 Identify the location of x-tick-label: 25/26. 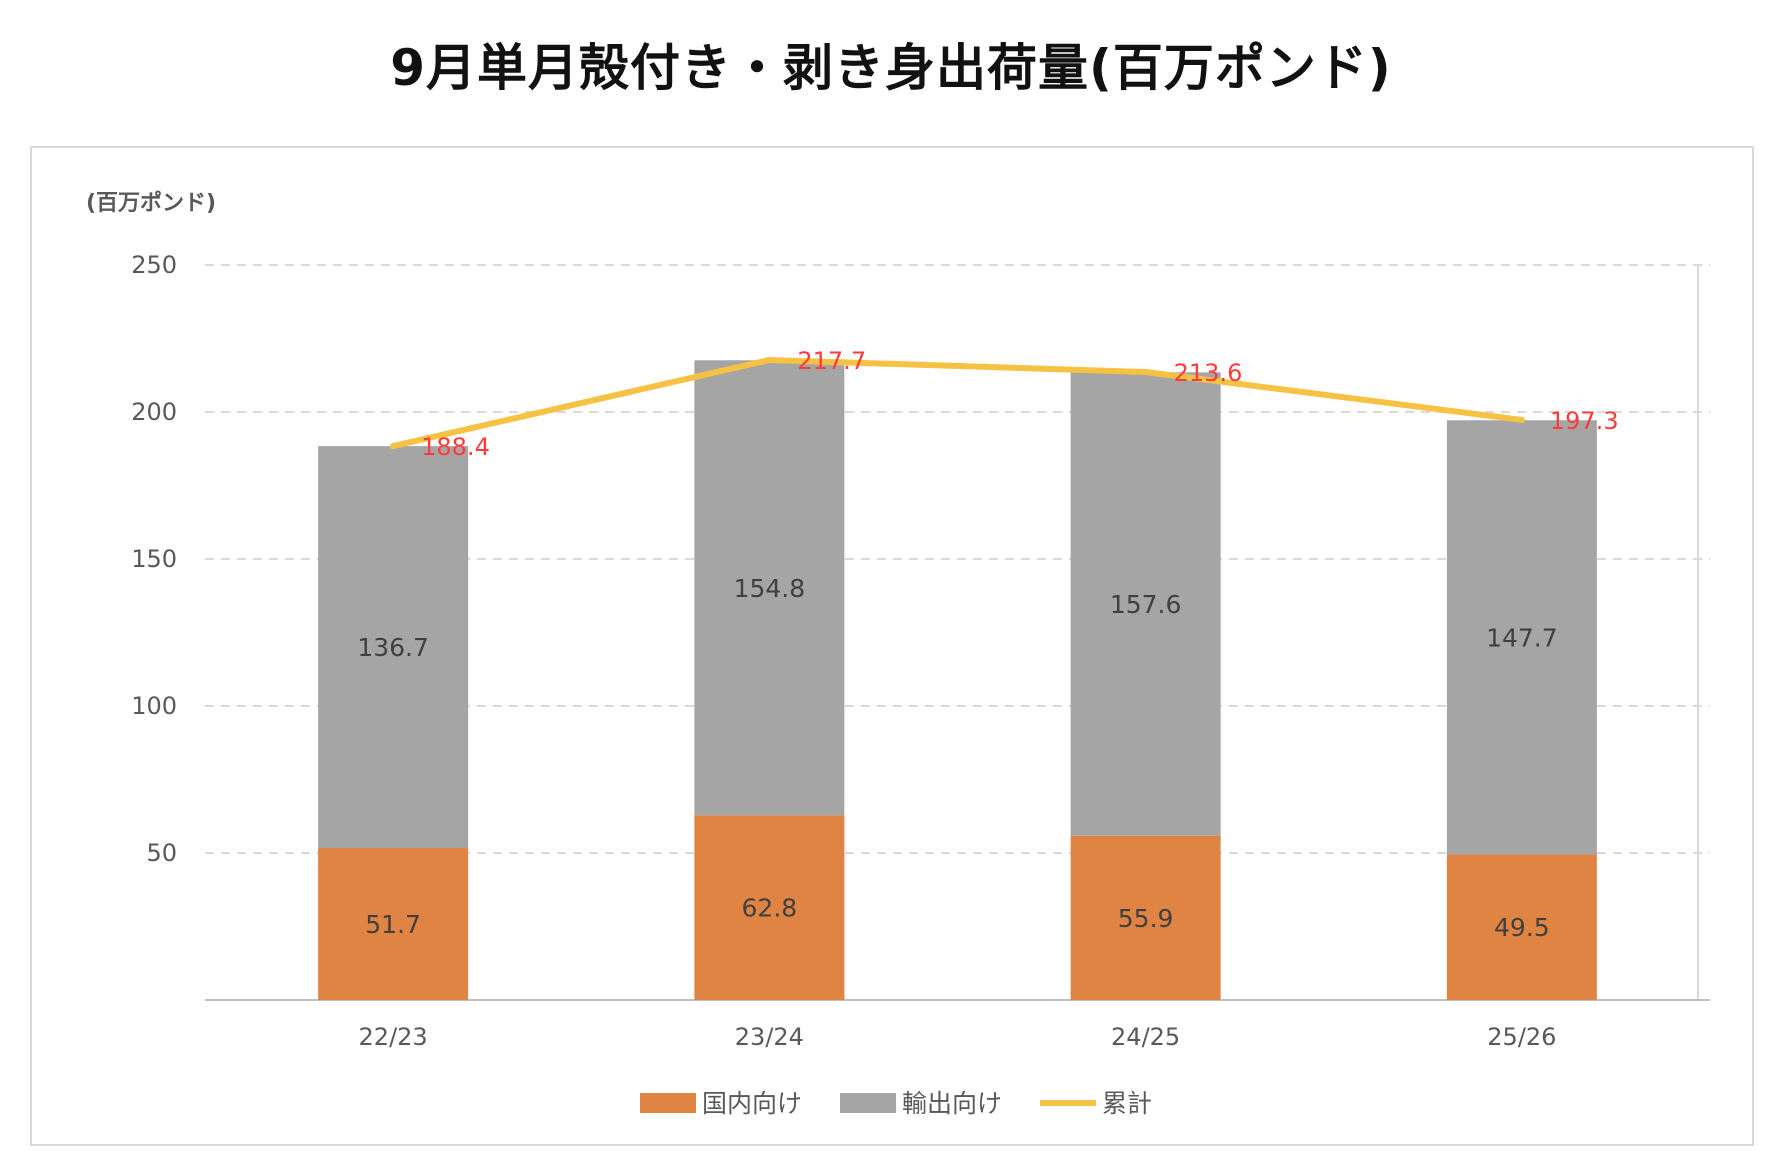
(1521, 1037).